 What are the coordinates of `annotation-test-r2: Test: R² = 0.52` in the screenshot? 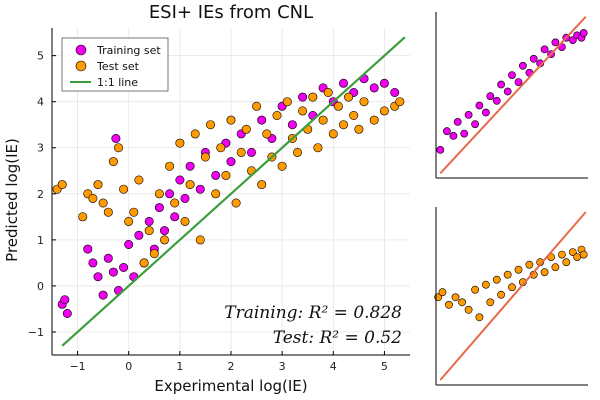 It's located at (337, 338).